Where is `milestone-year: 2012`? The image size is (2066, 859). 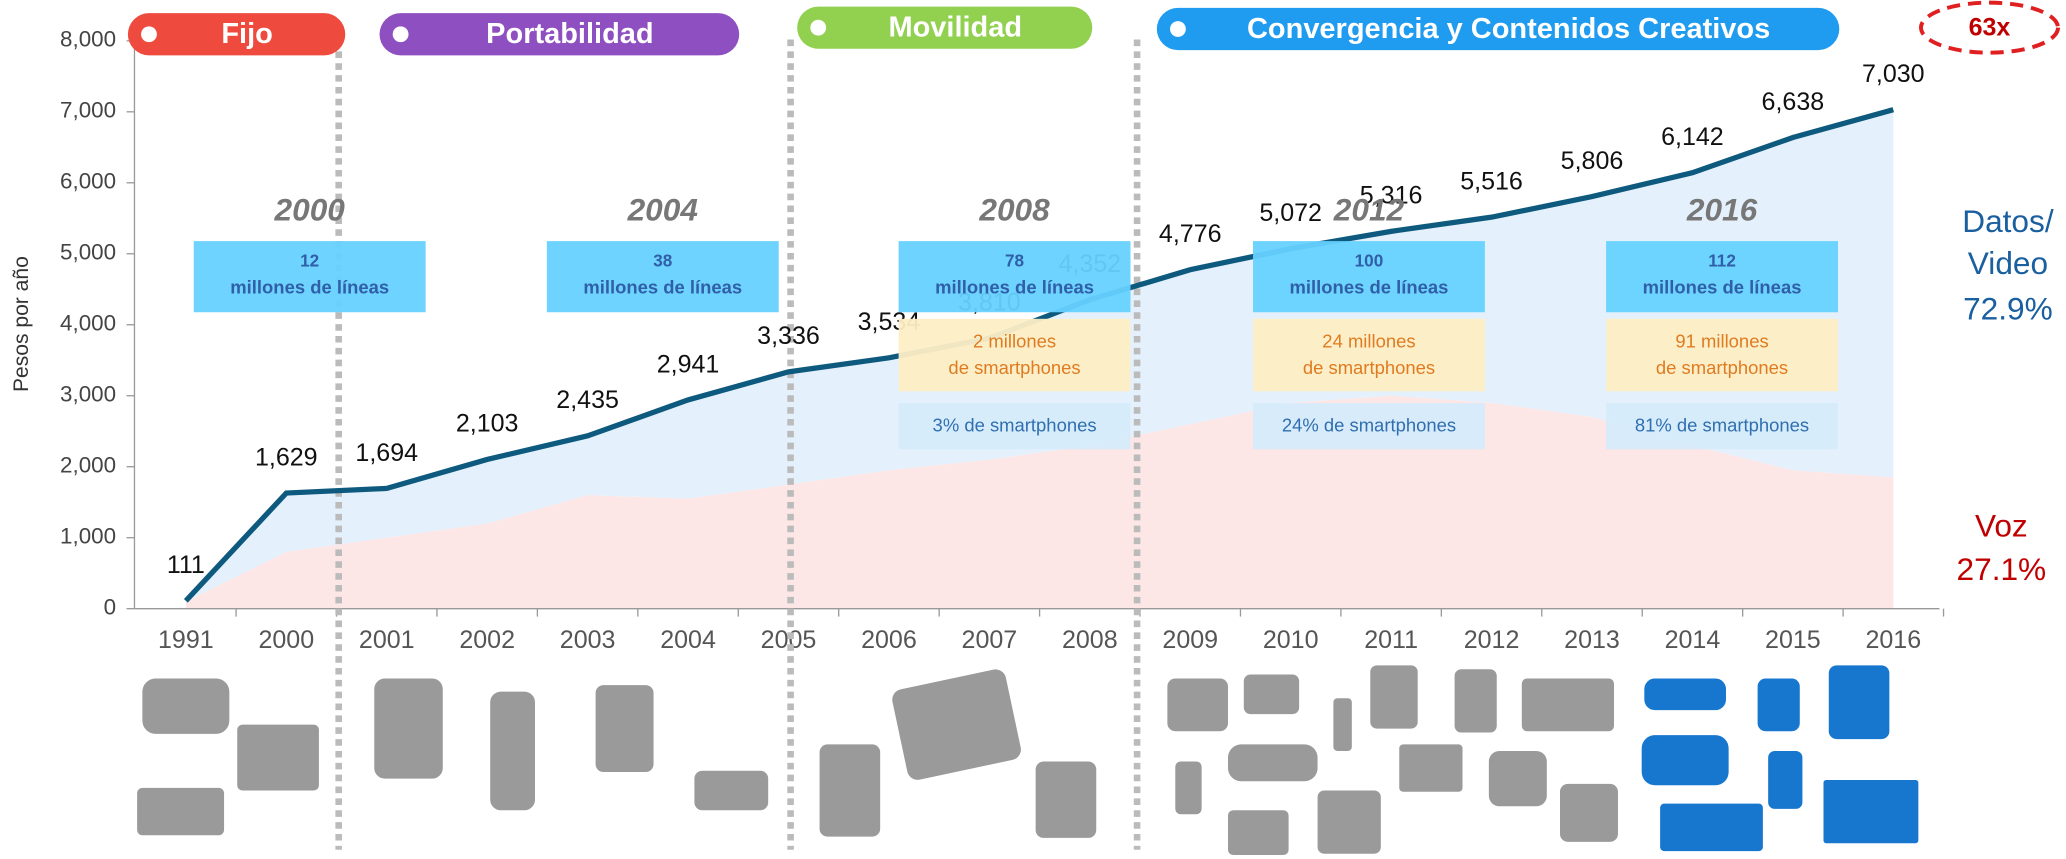
milestone-year: 2012 is located at coordinates (1369, 209).